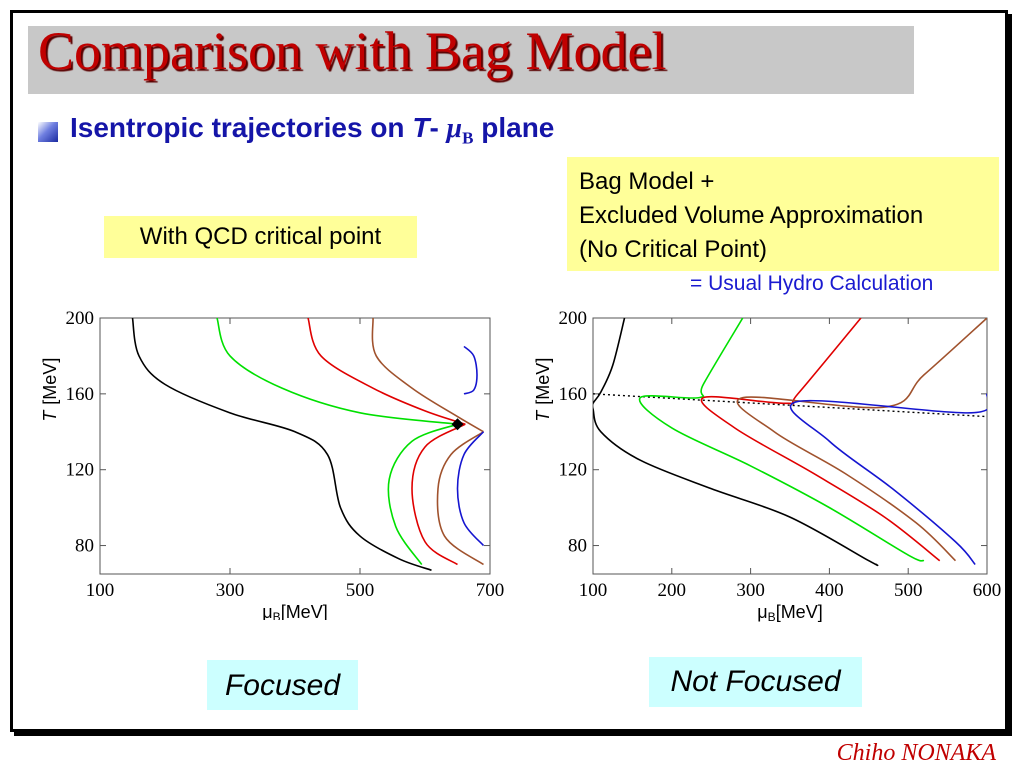  Describe the element at coordinates (304, 611) in the screenshot. I see `chart0-x-axis-unit: [MeV]` at that location.